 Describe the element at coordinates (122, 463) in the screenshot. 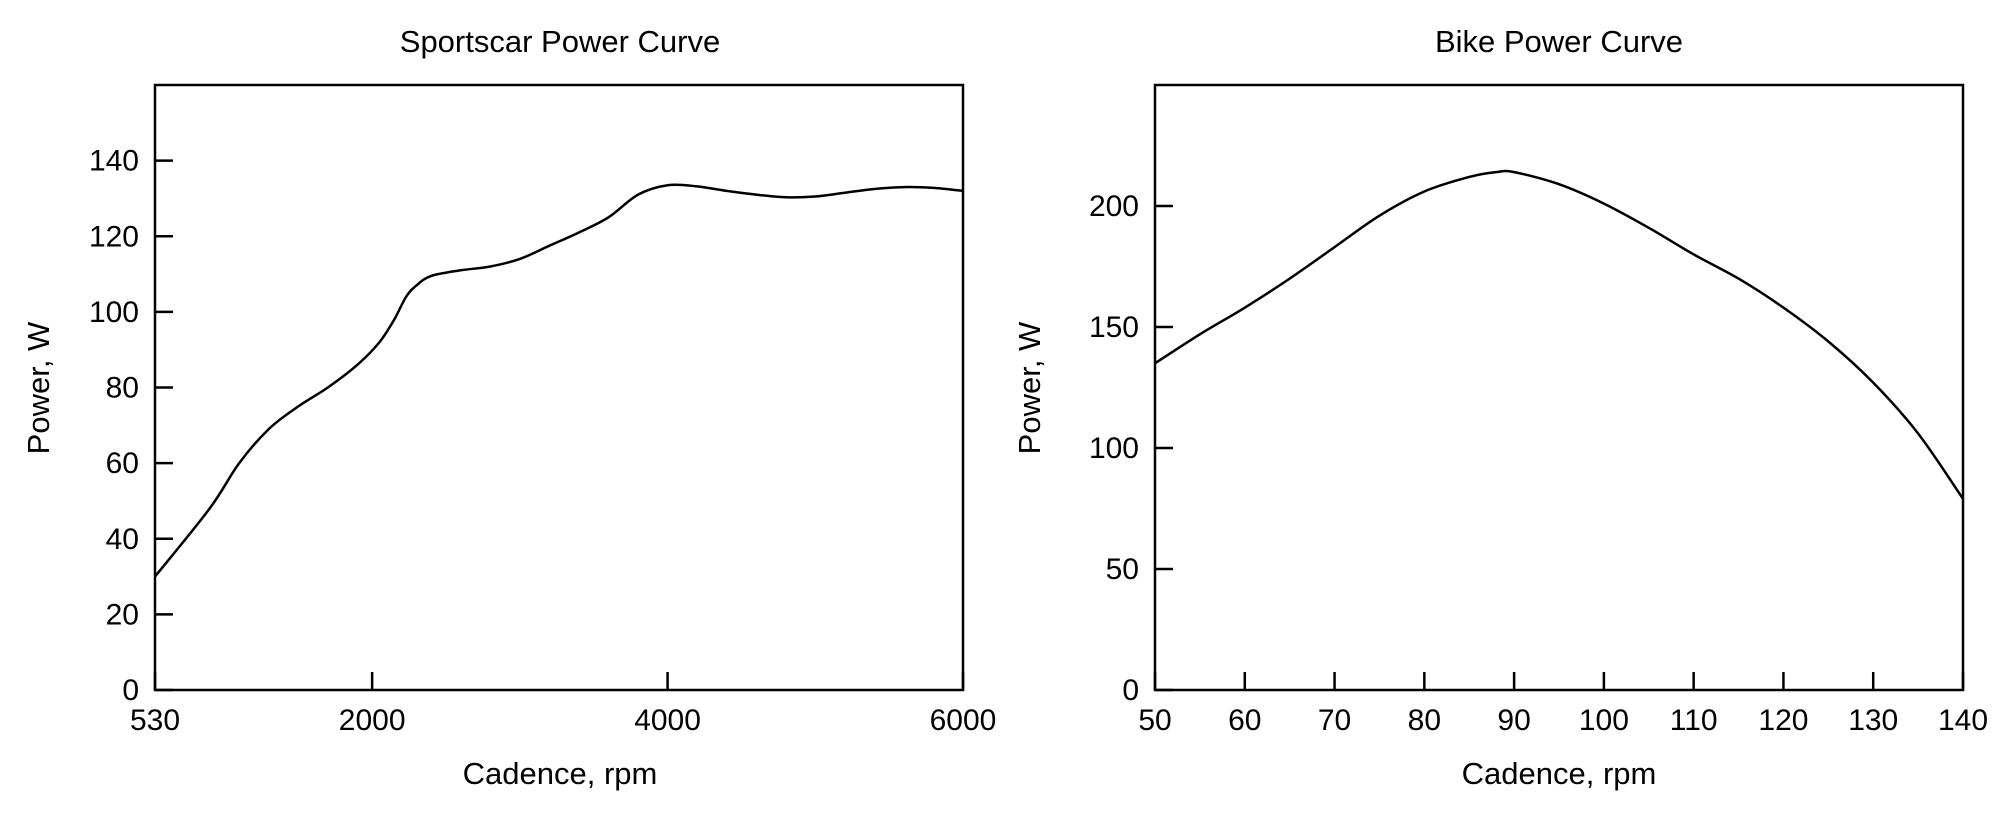

I see `sportscar-y-tick-label: 60` at that location.